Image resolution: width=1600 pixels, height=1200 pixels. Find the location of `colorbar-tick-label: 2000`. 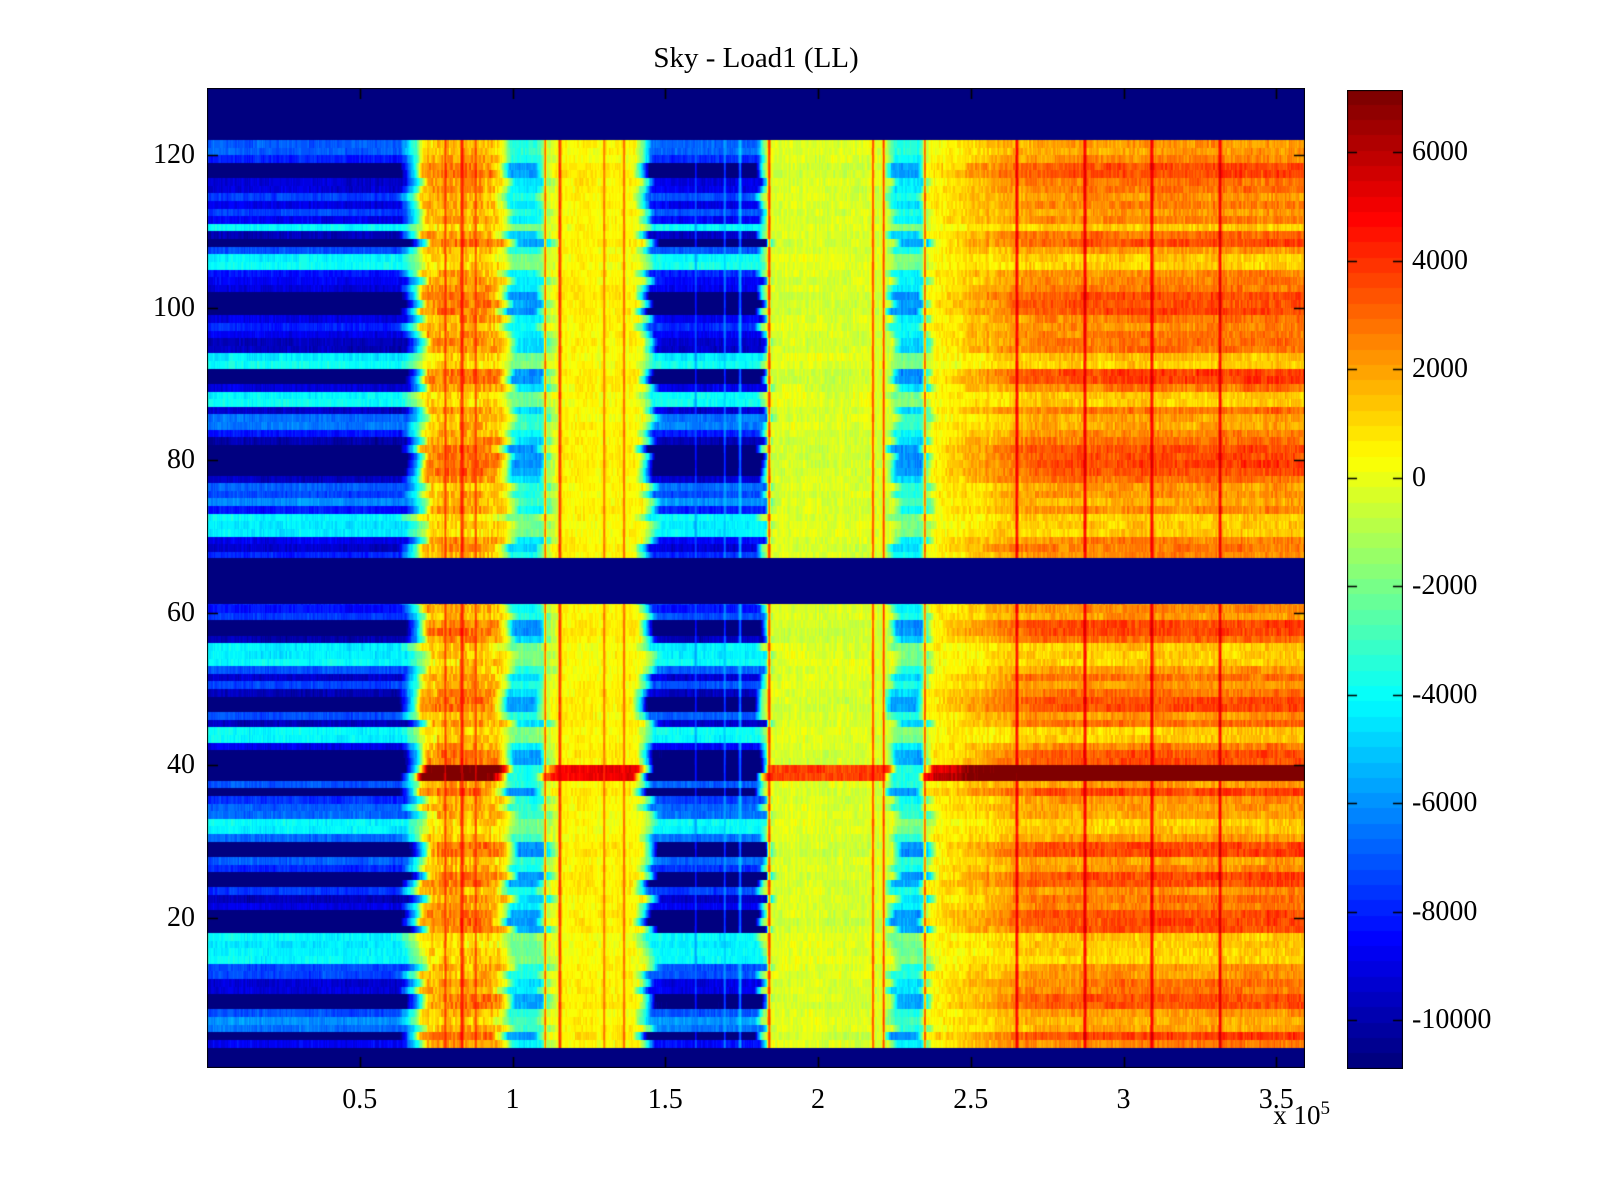

colorbar-tick-label: 2000 is located at coordinates (1440, 369).